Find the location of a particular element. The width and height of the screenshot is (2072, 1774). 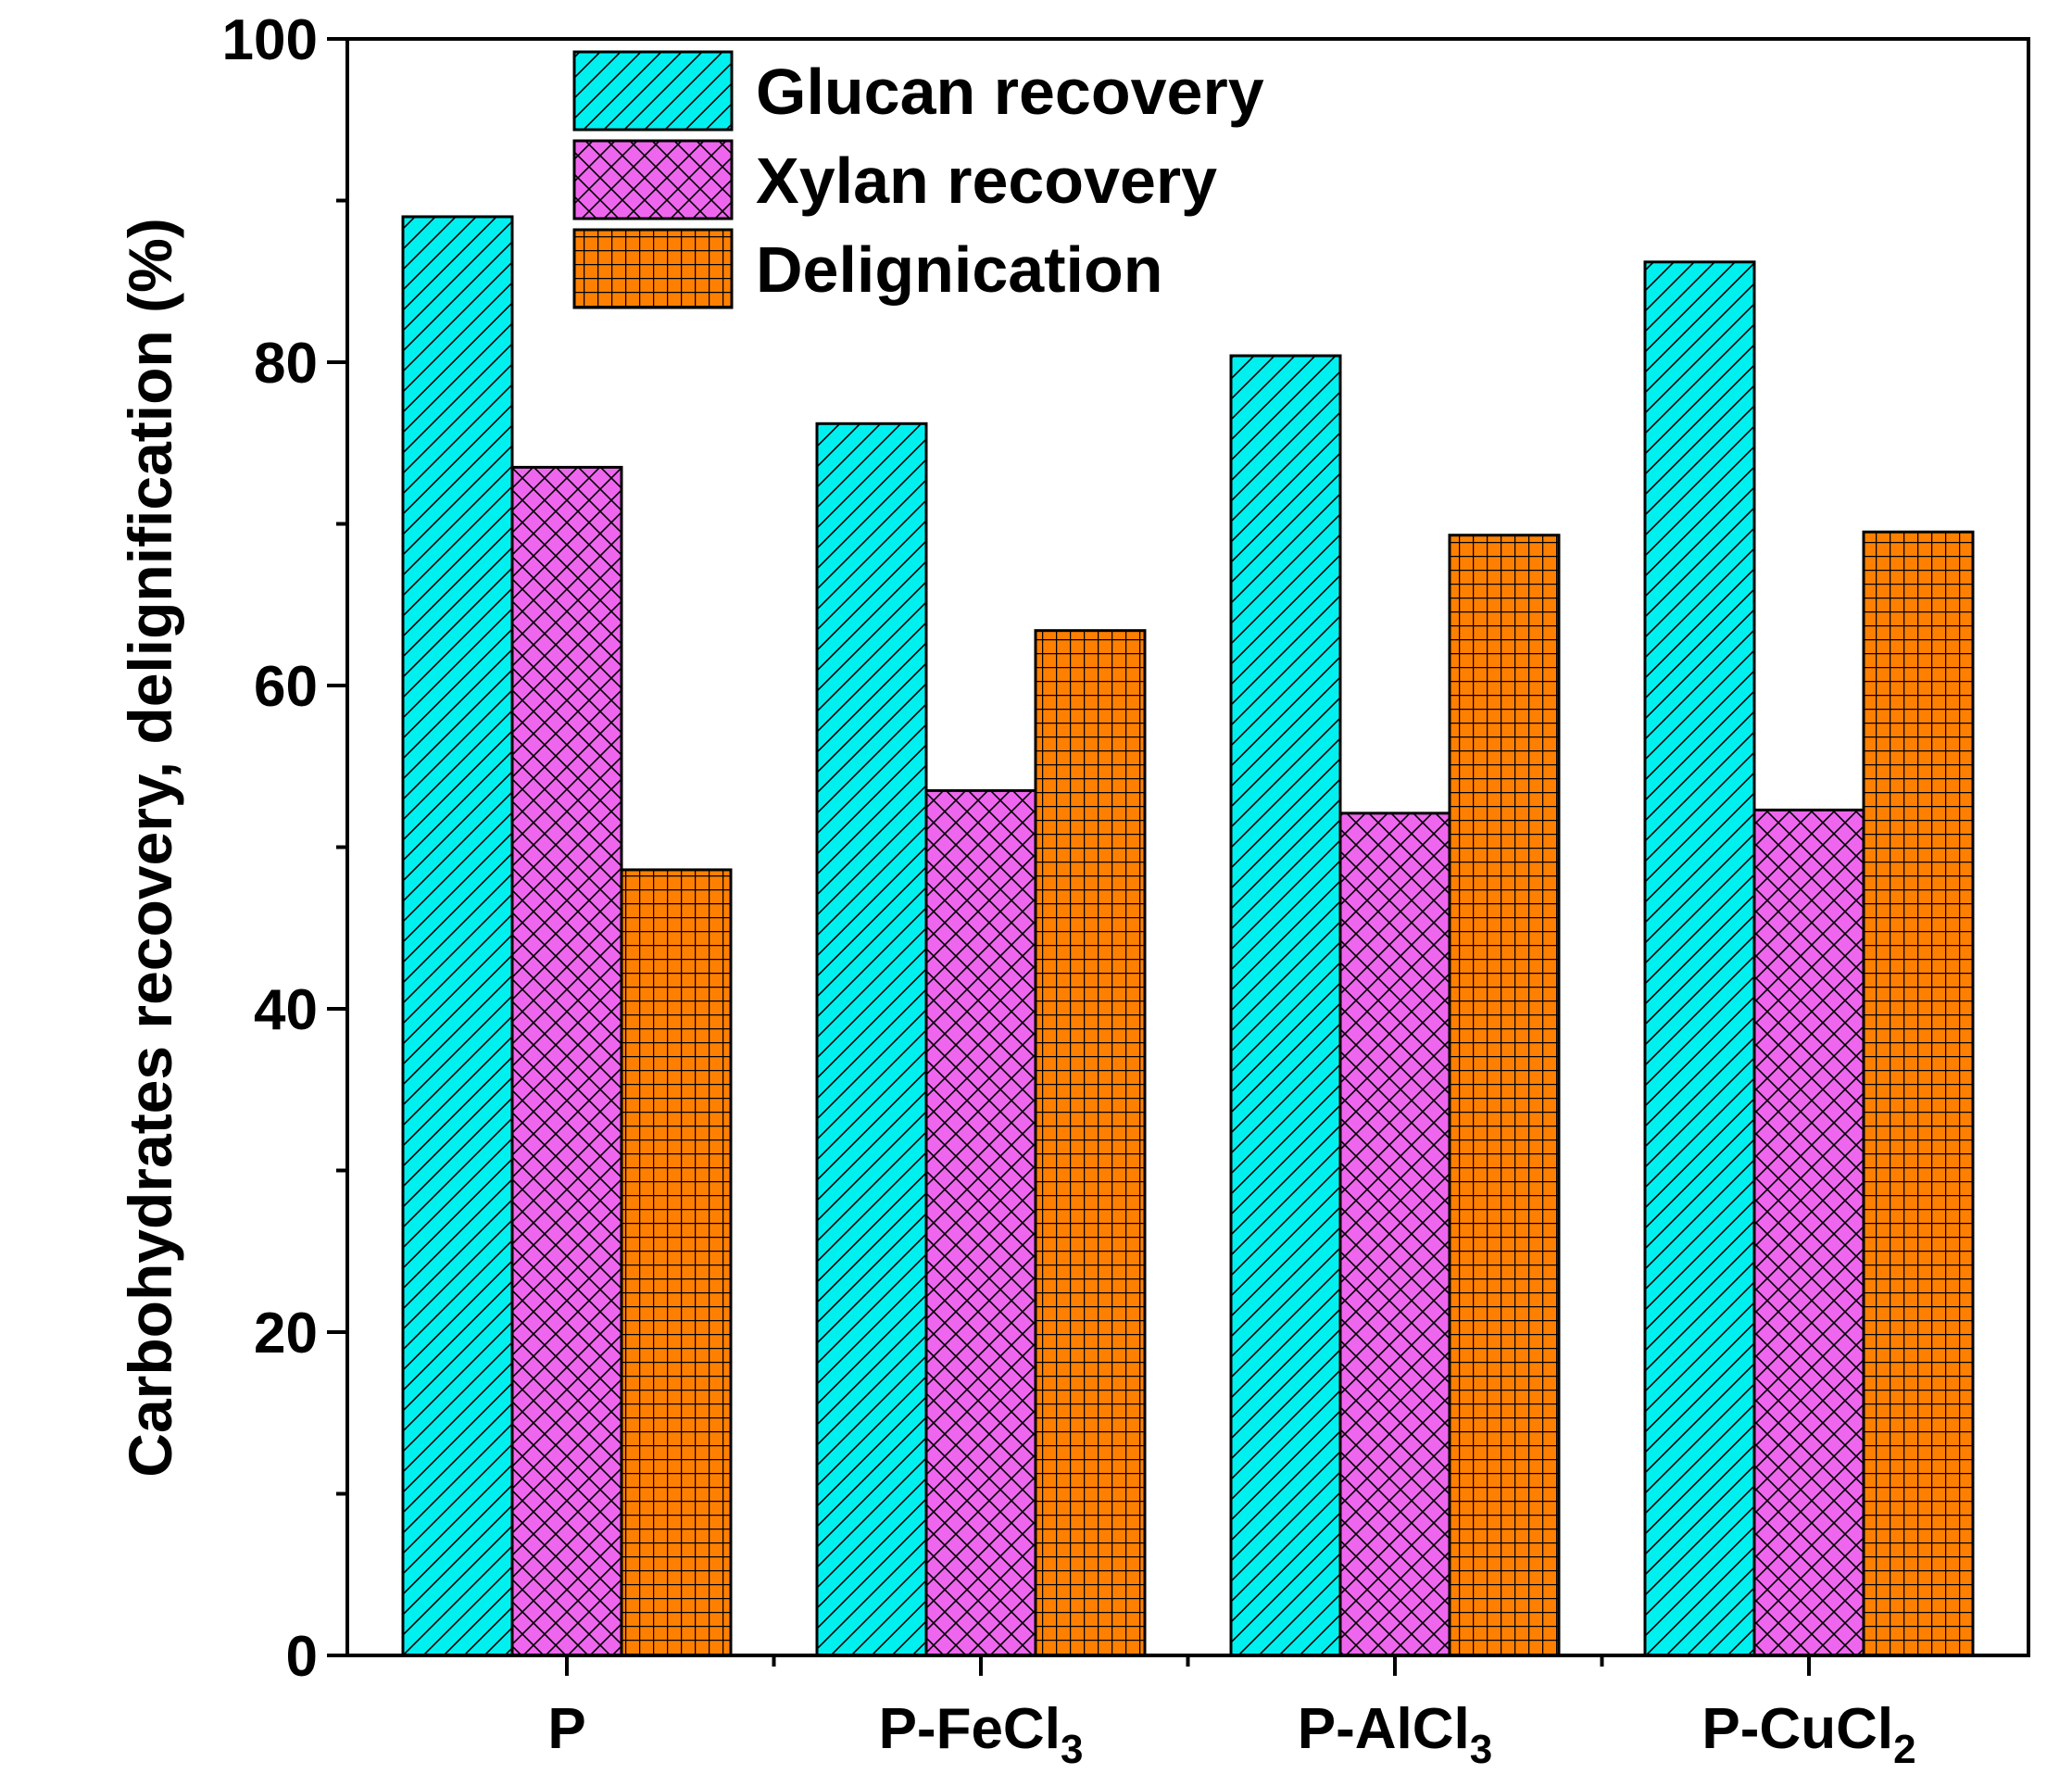

x-tick-label: P is located at coordinates (566, 1729).